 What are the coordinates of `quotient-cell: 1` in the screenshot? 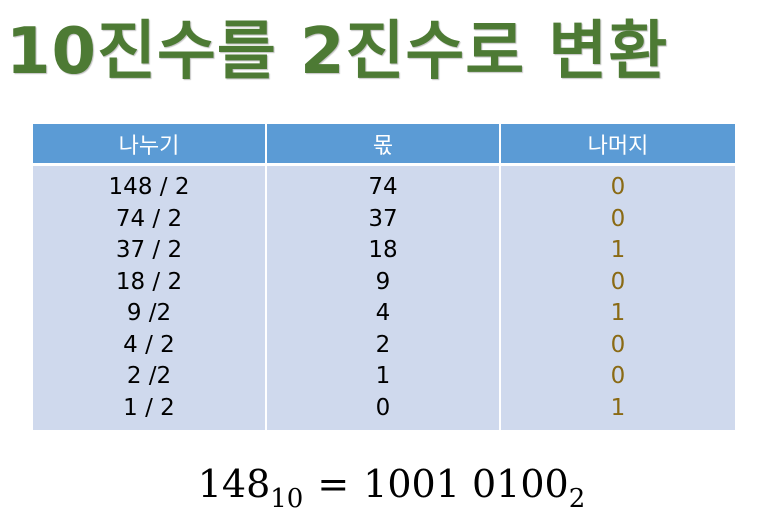 It's located at (382, 377).